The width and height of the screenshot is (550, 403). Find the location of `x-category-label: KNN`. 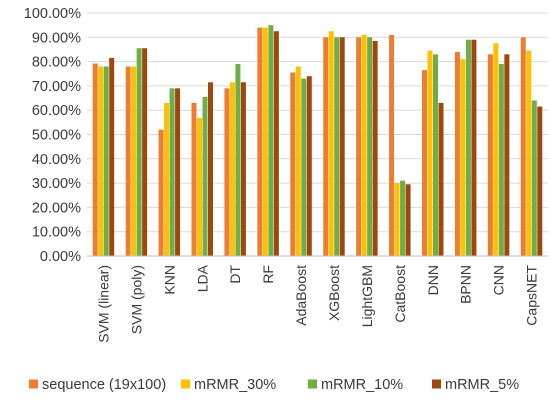

x-category-label: KNN is located at coordinates (169, 280).